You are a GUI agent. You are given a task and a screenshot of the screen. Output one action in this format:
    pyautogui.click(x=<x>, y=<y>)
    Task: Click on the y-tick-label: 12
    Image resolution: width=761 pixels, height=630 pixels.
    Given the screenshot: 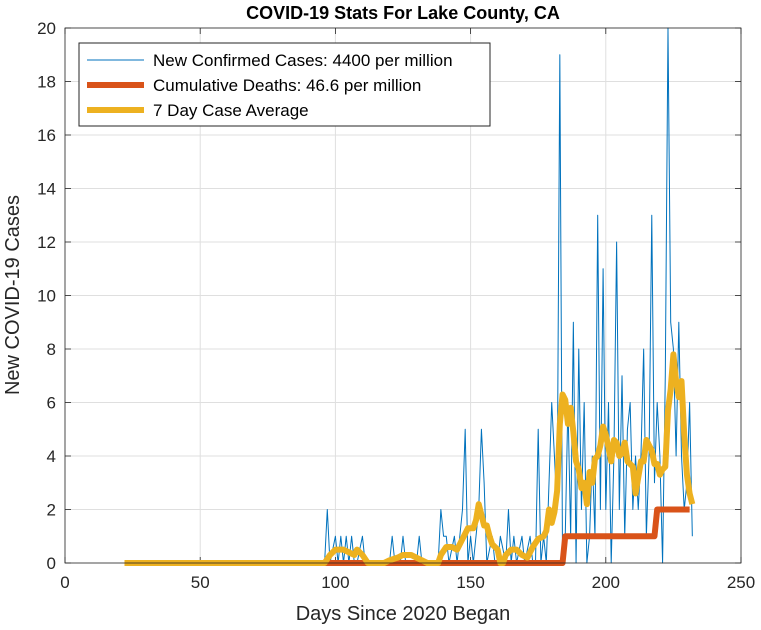 What is the action you would take?
    pyautogui.click(x=46, y=242)
    